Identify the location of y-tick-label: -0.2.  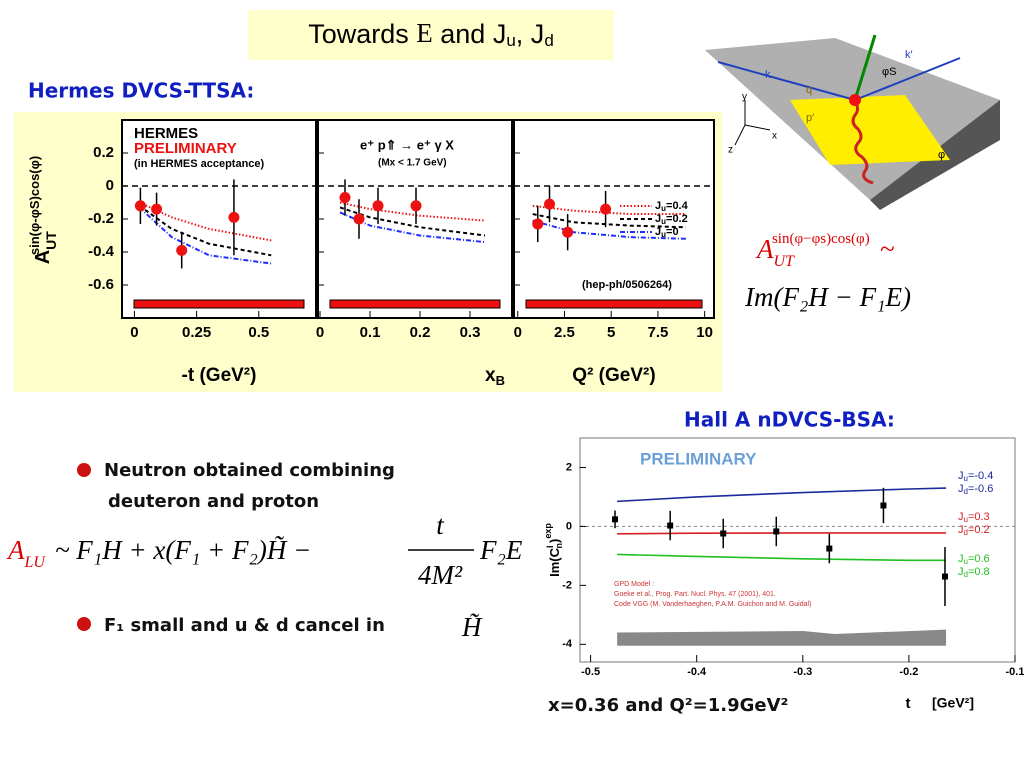
(101, 218).